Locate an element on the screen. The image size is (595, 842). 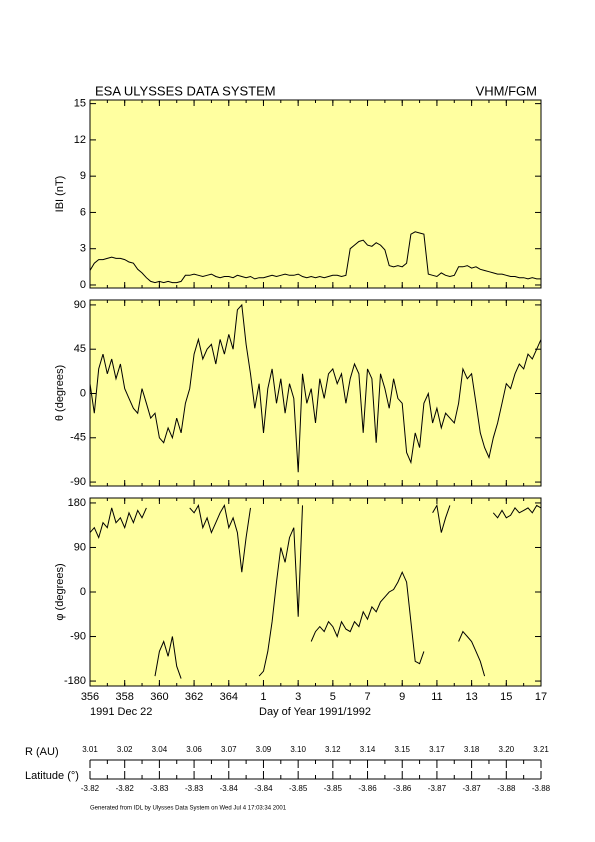
x-tick-label: 362 is located at coordinates (194, 697).